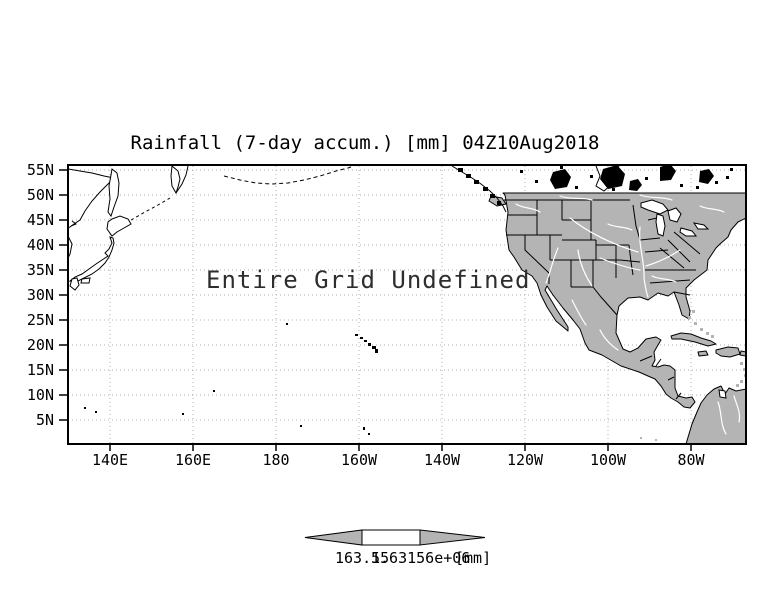 Image resolution: width=784 pixels, height=612 pixels. I want to click on coastline-kyushu, so click(74, 284).